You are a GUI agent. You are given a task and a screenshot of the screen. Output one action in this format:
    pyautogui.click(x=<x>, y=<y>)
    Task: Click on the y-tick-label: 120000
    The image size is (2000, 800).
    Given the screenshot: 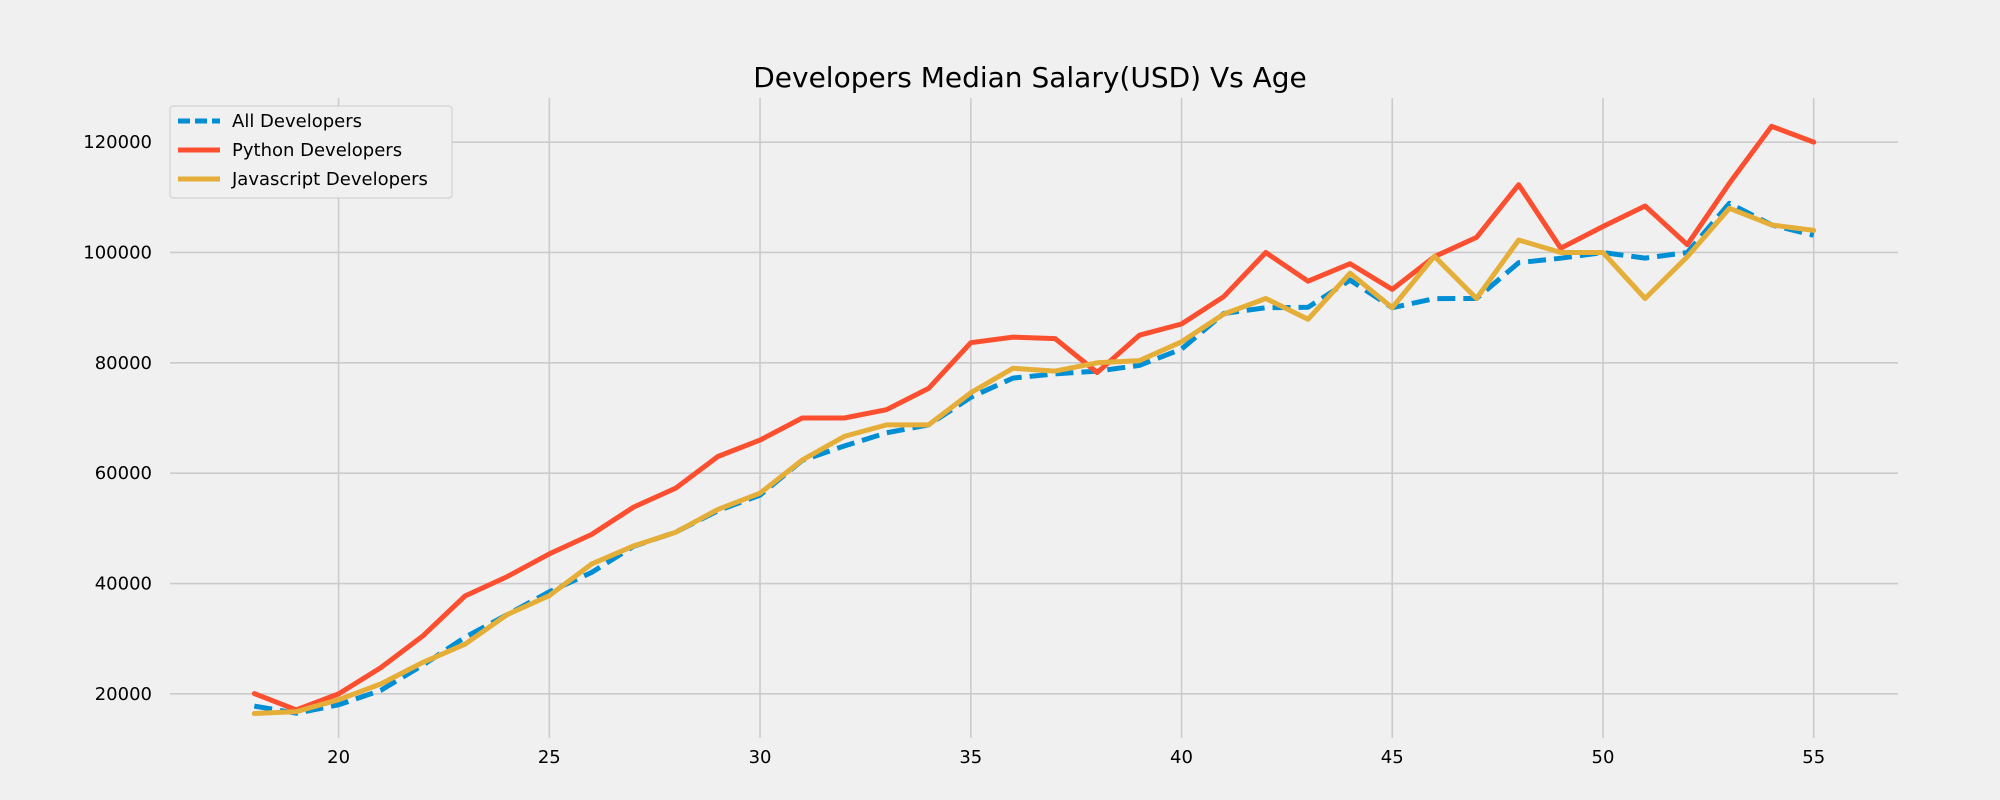 What is the action you would take?
    pyautogui.click(x=117, y=142)
    